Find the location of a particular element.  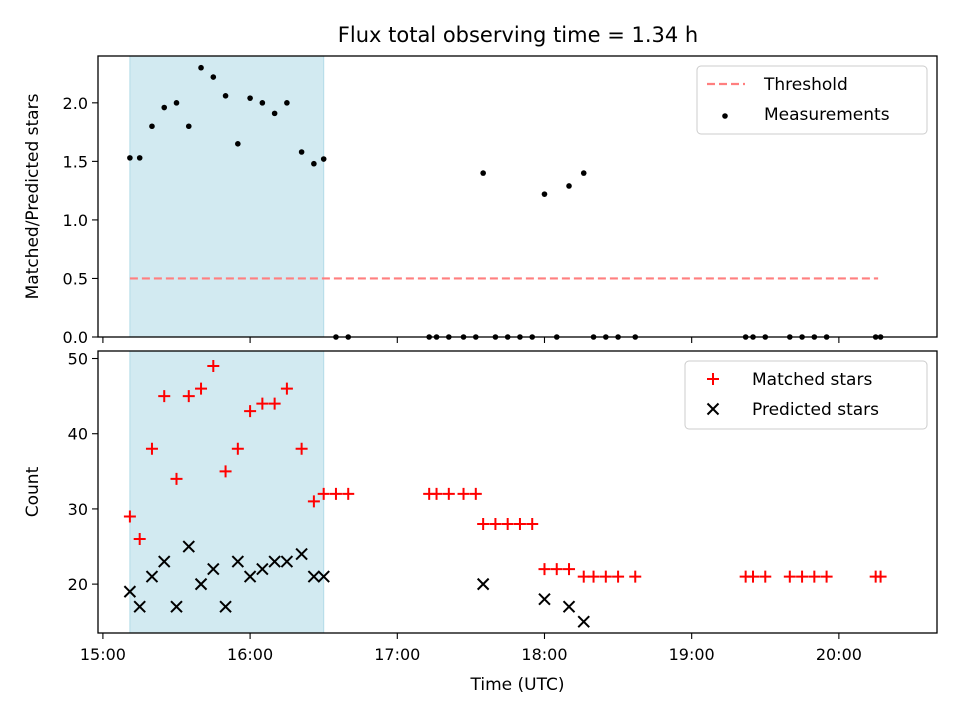

legend: Threshold Measurements is located at coordinates (812, 100).